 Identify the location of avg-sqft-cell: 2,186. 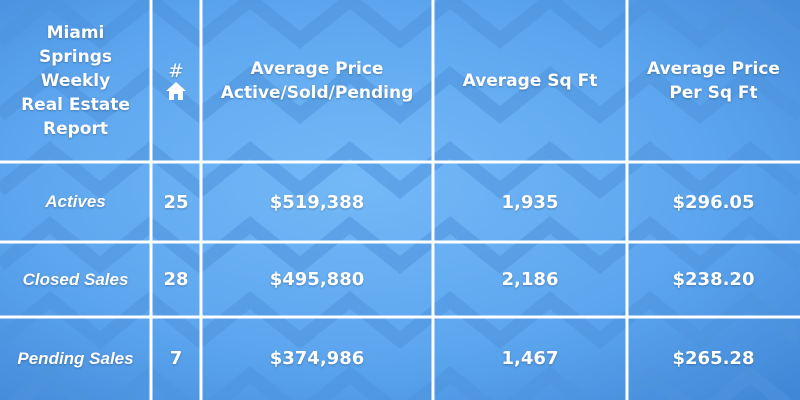
(530, 279).